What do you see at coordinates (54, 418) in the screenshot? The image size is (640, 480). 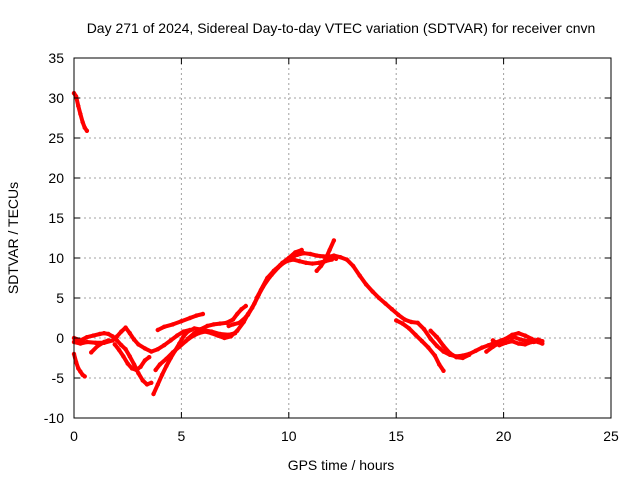 I see `y-tick-label: -10` at bounding box center [54, 418].